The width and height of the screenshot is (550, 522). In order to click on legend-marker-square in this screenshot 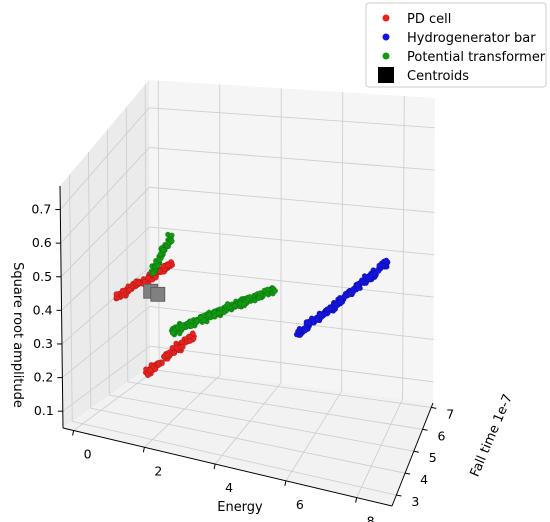, I will do `click(386, 75)`.